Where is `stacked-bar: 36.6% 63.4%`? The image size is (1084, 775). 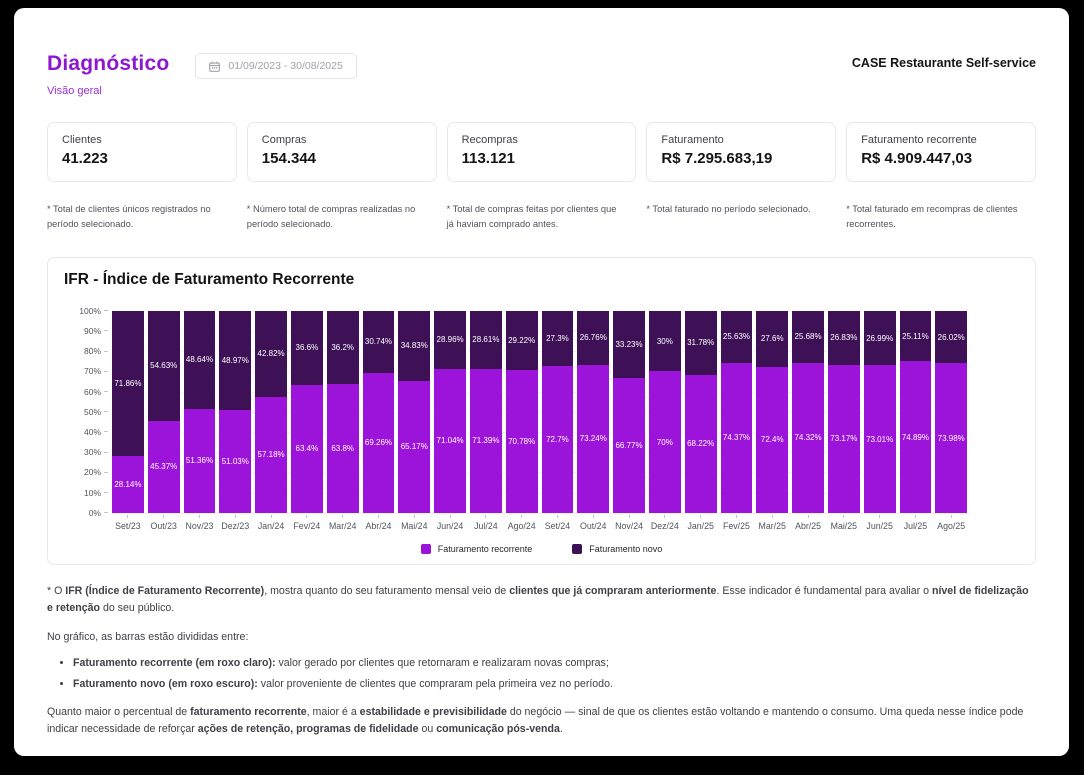 stacked-bar: 36.6% 63.4% is located at coordinates (306, 411).